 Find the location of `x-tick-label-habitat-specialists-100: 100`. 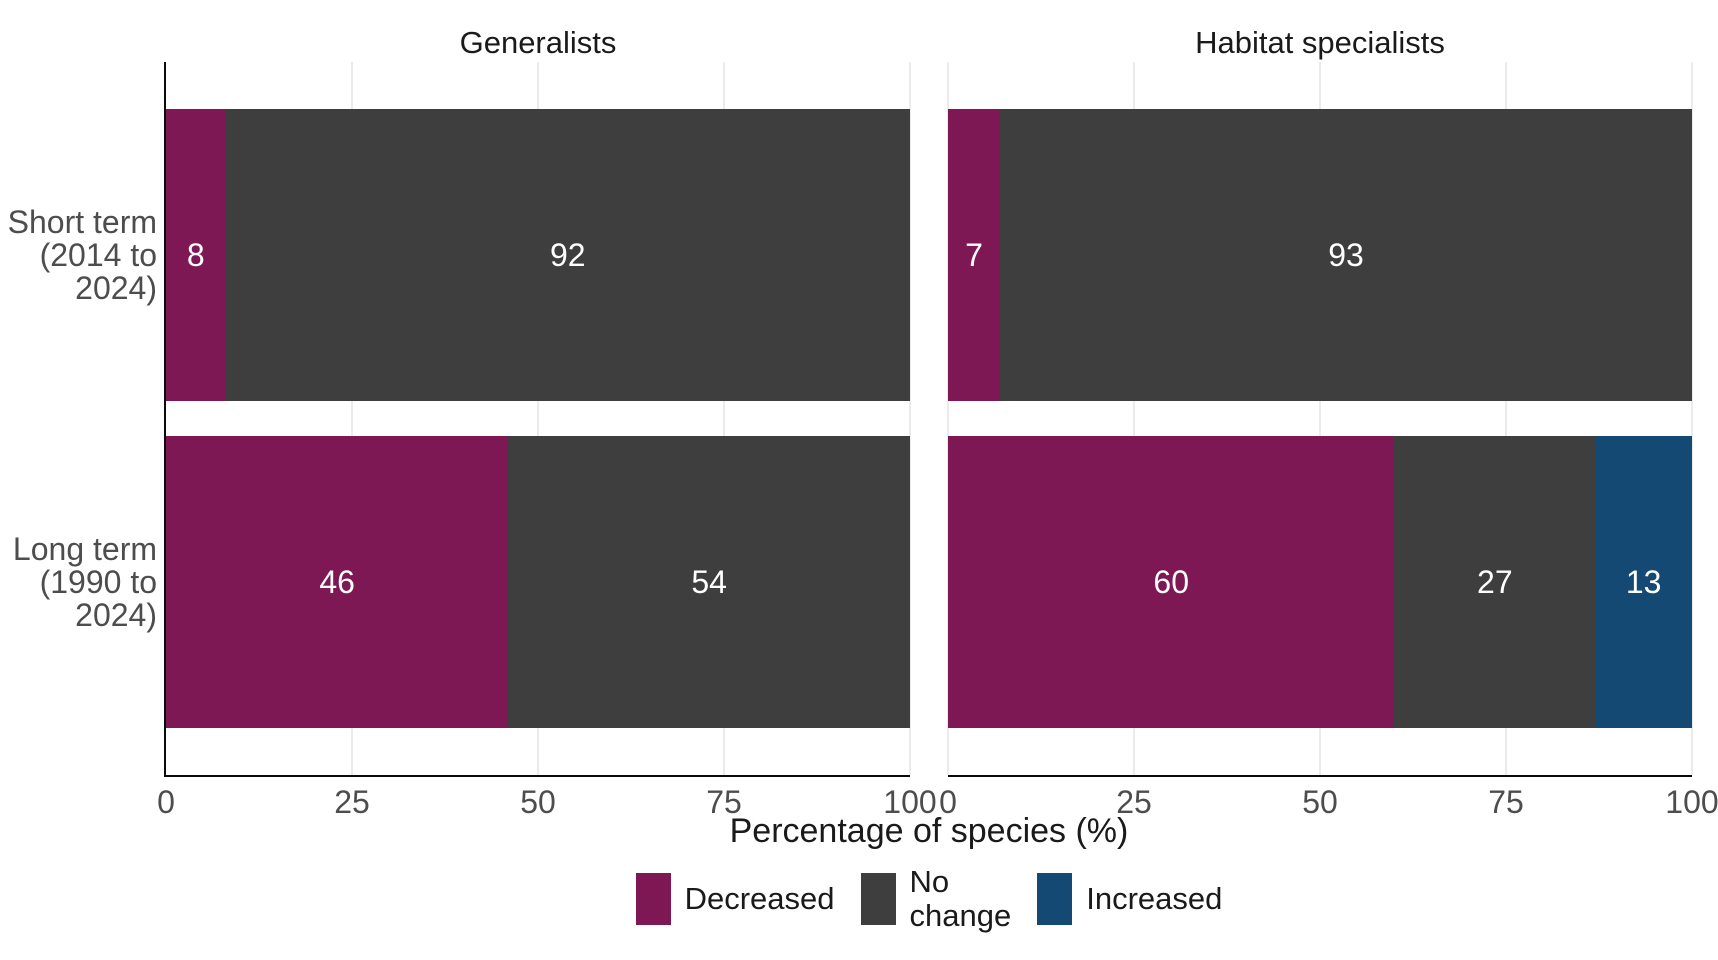

x-tick-label-habitat-specialists-100: 100 is located at coordinates (1691, 802).